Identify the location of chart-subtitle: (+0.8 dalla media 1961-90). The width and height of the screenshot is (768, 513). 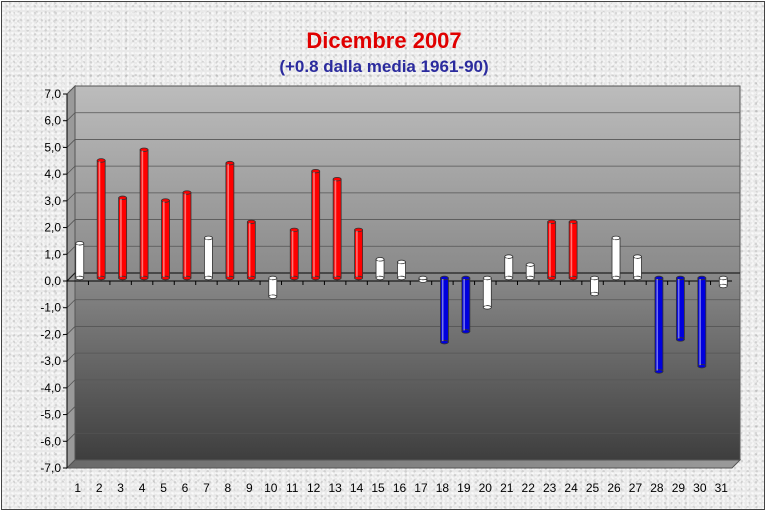
(383, 66).